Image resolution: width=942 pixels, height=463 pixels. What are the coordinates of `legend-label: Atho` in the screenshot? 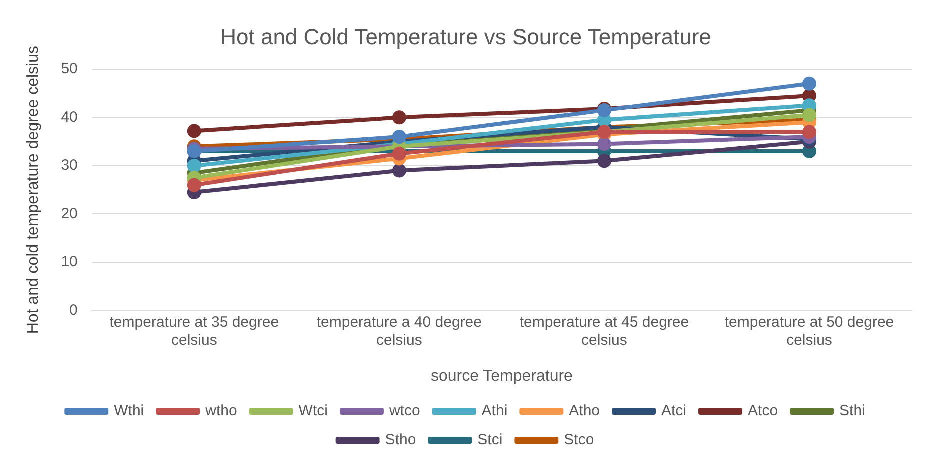 It's located at (584, 411).